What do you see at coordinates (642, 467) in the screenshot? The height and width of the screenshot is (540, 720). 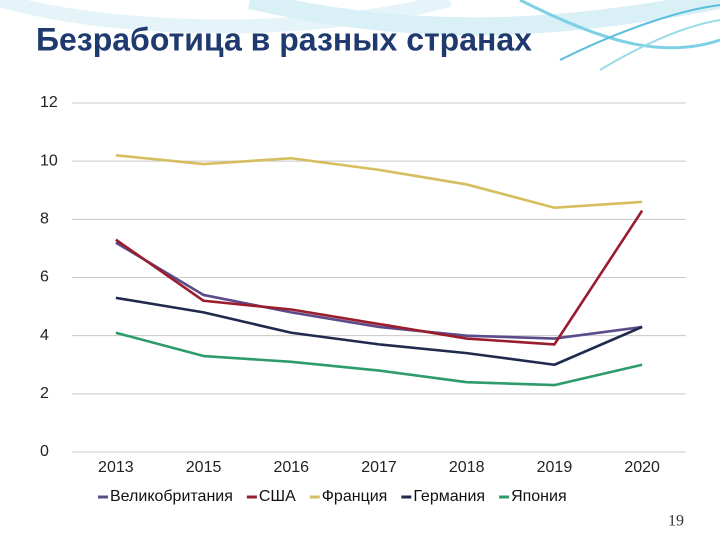 I see `x-tick-label: 2020` at bounding box center [642, 467].